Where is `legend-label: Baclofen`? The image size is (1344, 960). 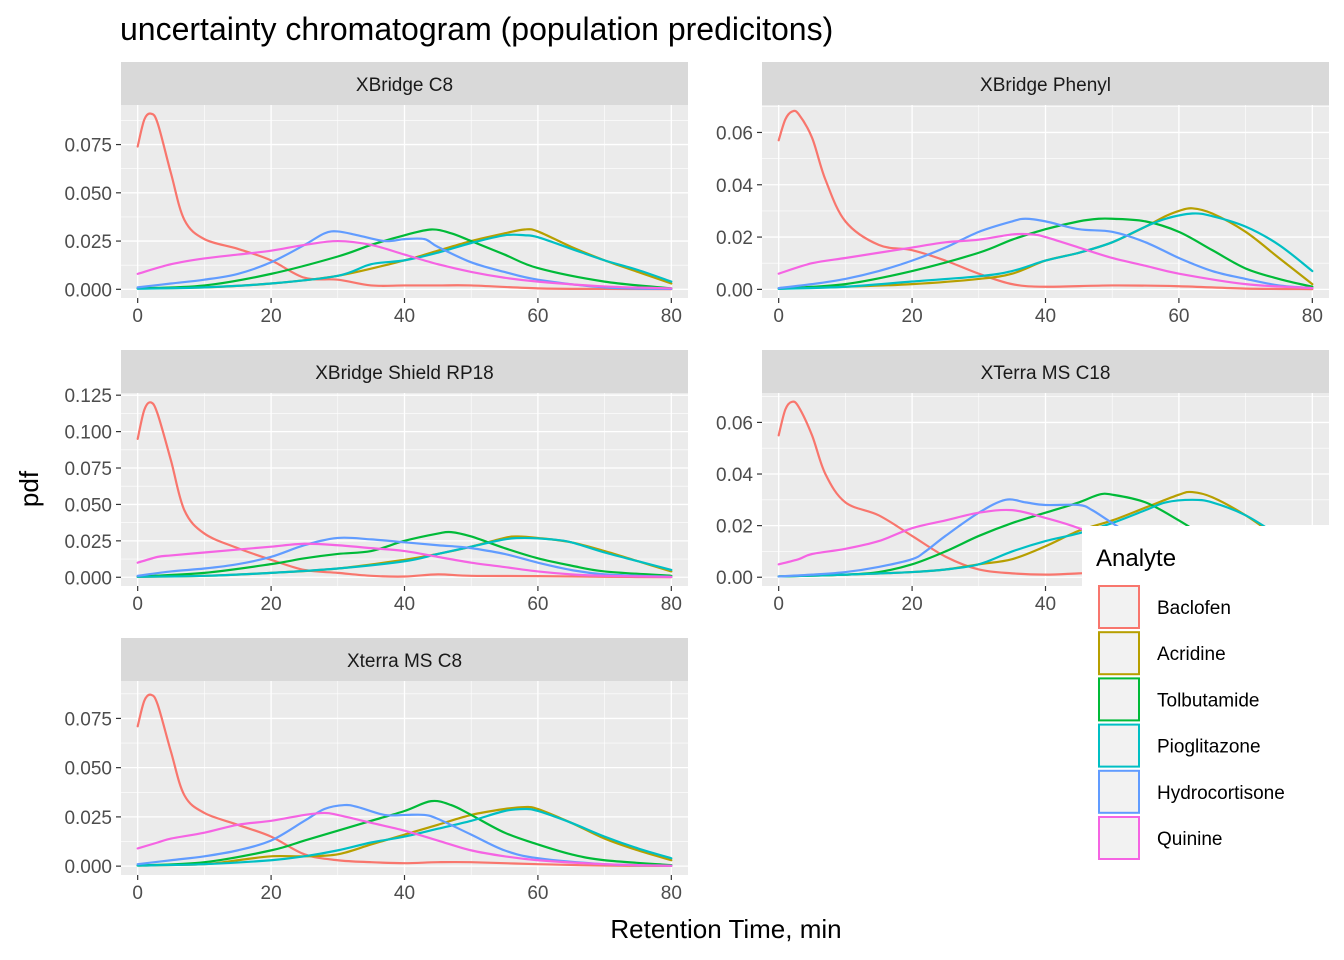 legend-label: Baclofen is located at coordinates (1194, 608).